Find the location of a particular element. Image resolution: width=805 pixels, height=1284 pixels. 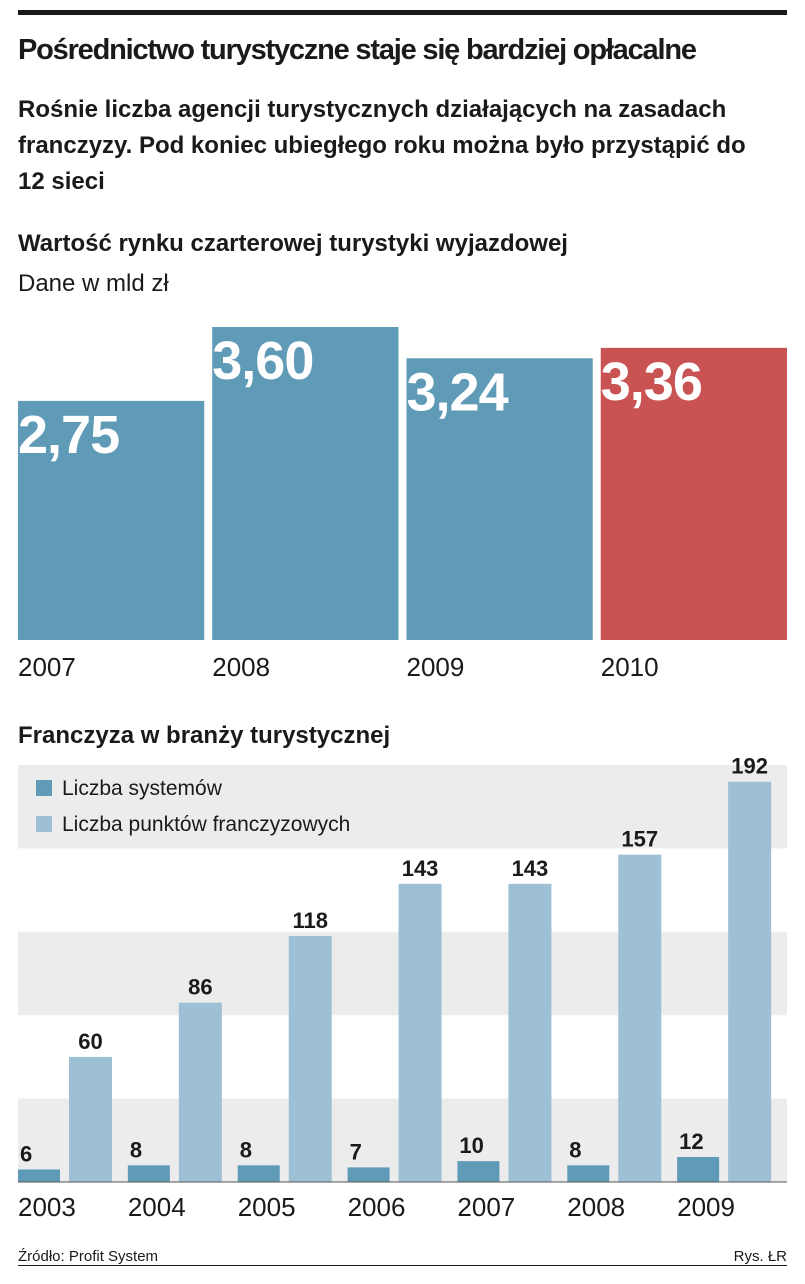

top-rule is located at coordinates (402, 12).